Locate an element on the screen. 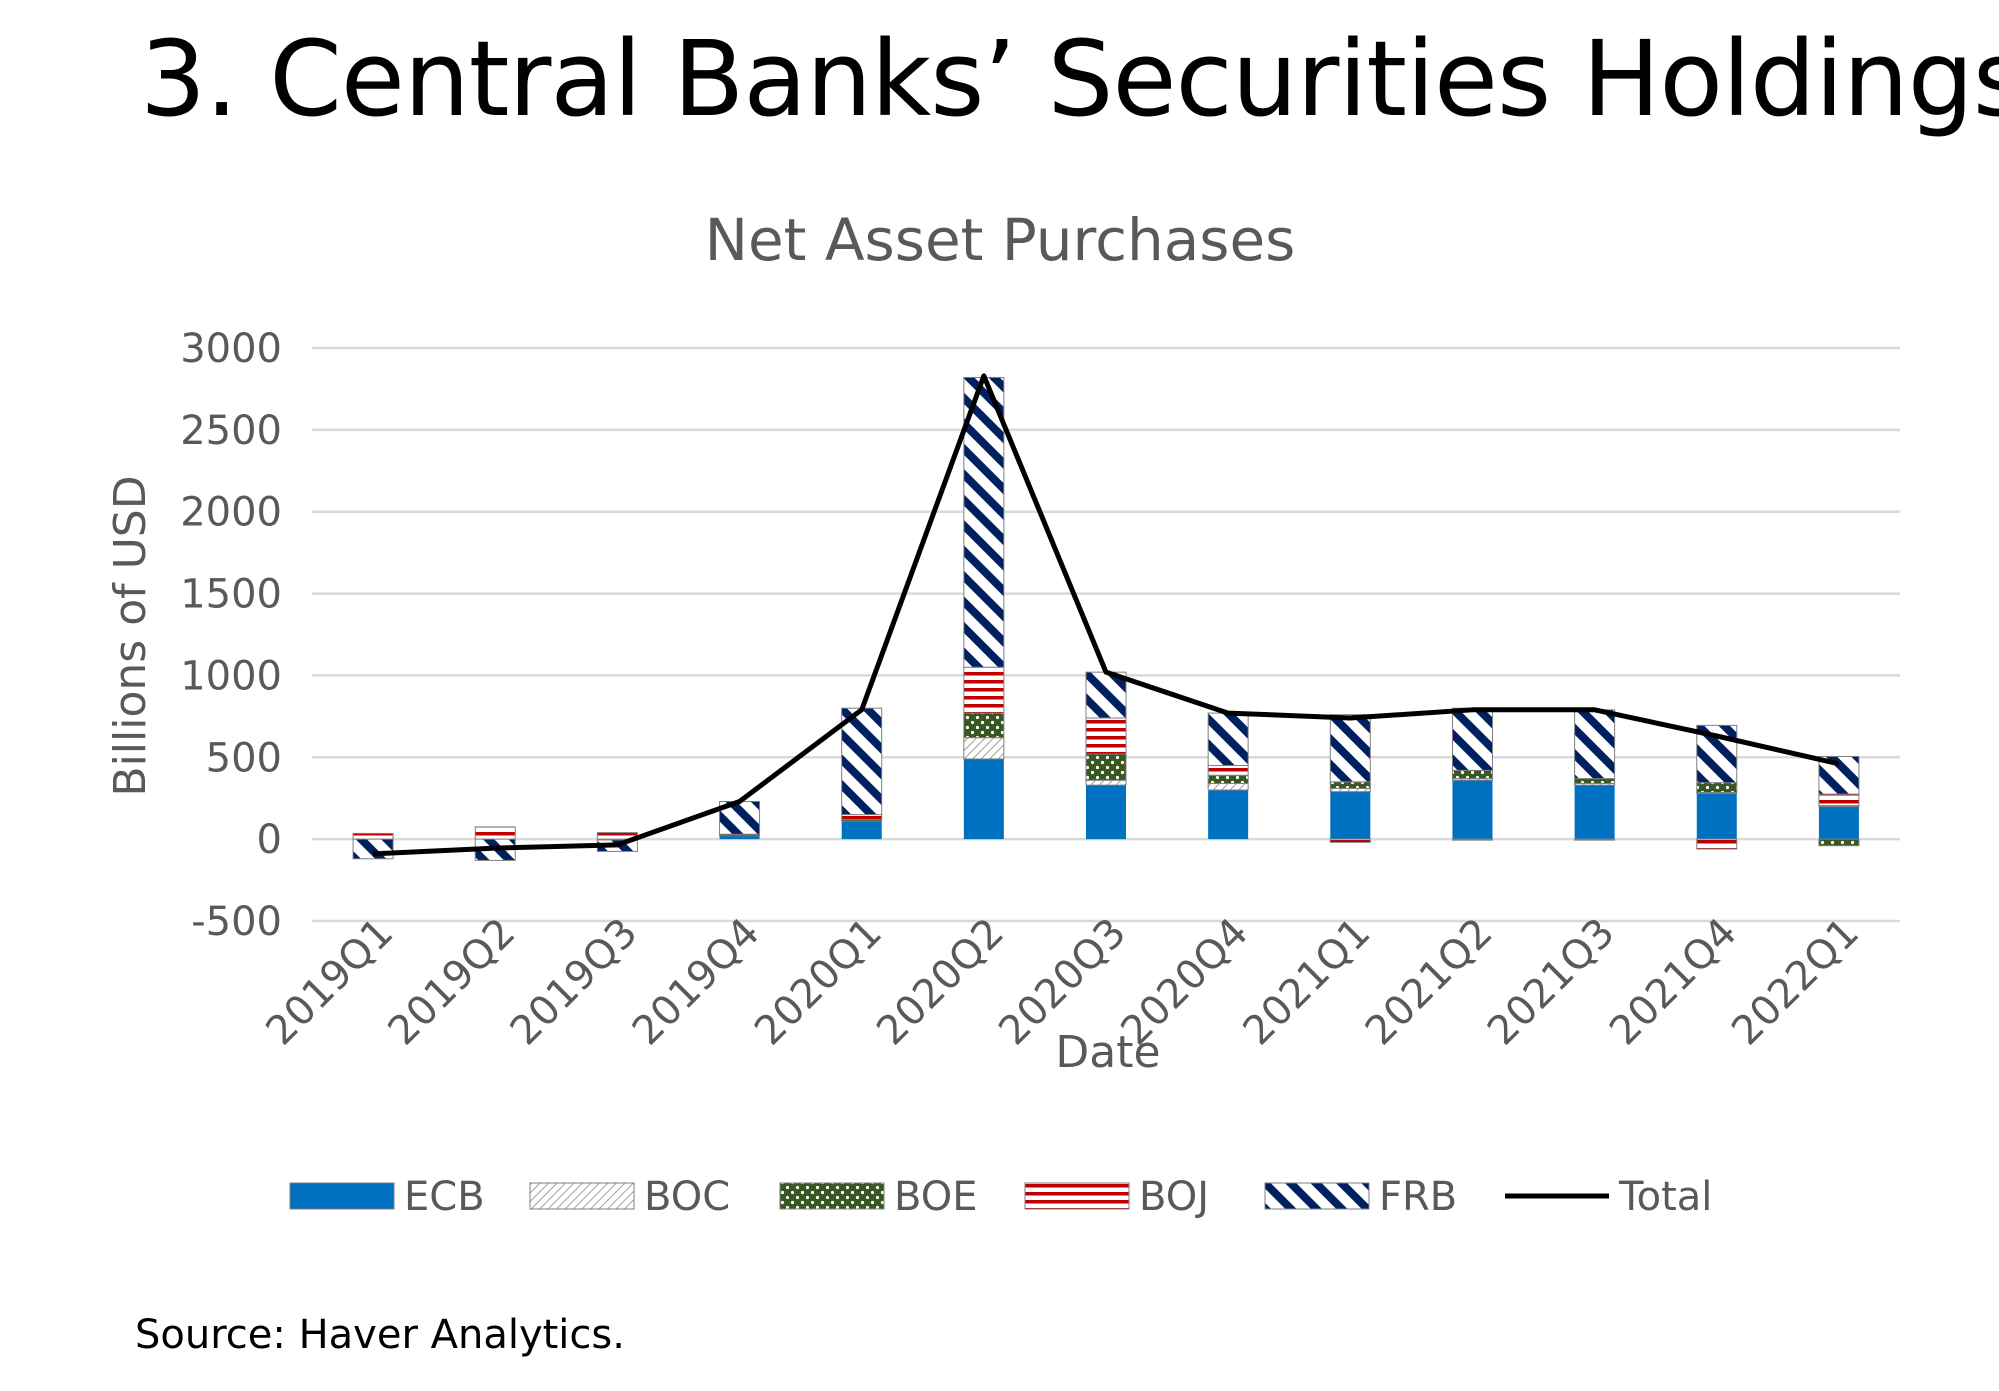 Image resolution: width=1999 pixels, height=1391 pixels. x-tick-label: 2021Q2 is located at coordinates (1429, 982).